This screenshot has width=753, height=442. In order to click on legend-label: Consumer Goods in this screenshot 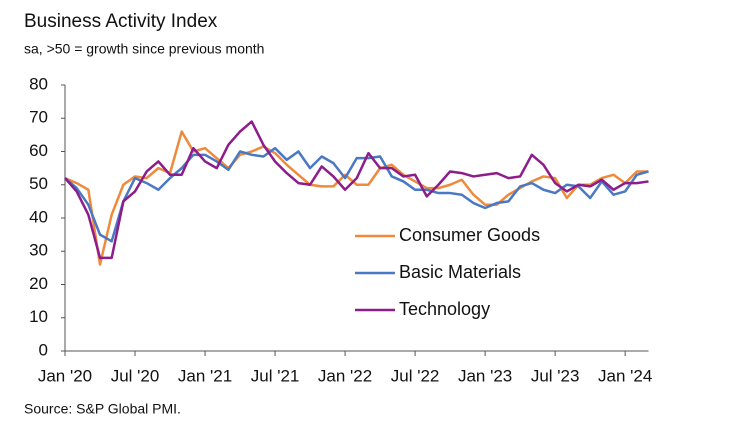, I will do `click(469, 235)`.